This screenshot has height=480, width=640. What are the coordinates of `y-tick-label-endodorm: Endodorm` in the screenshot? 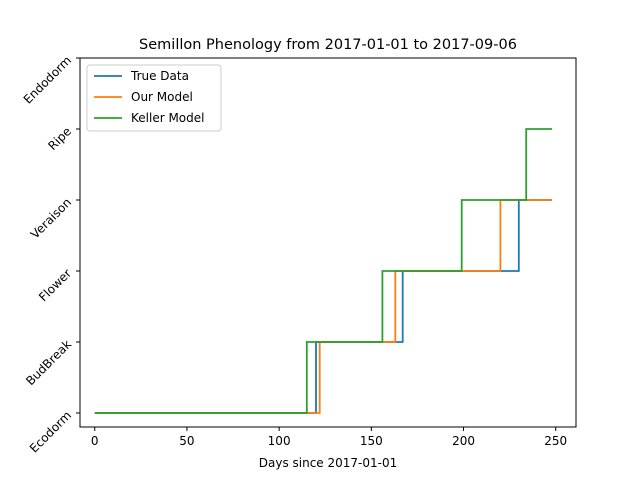 It's located at (47, 79).